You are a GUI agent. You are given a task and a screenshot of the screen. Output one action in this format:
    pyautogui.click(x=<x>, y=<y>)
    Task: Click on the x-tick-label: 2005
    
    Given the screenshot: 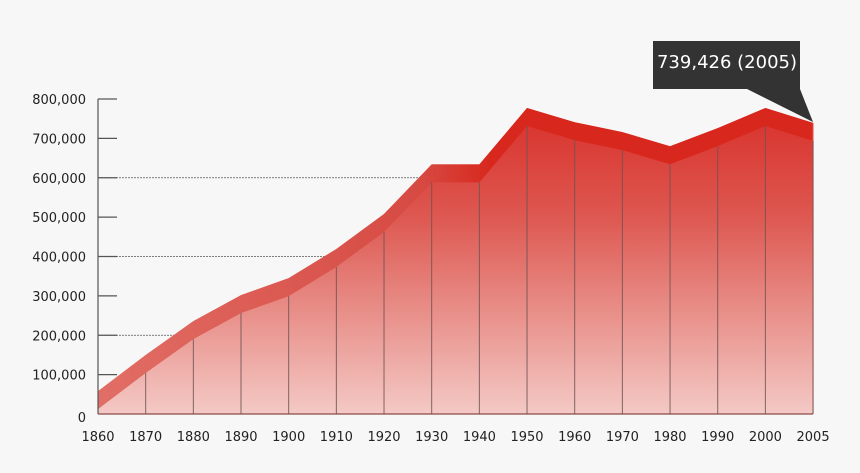 What is the action you would take?
    pyautogui.click(x=813, y=437)
    